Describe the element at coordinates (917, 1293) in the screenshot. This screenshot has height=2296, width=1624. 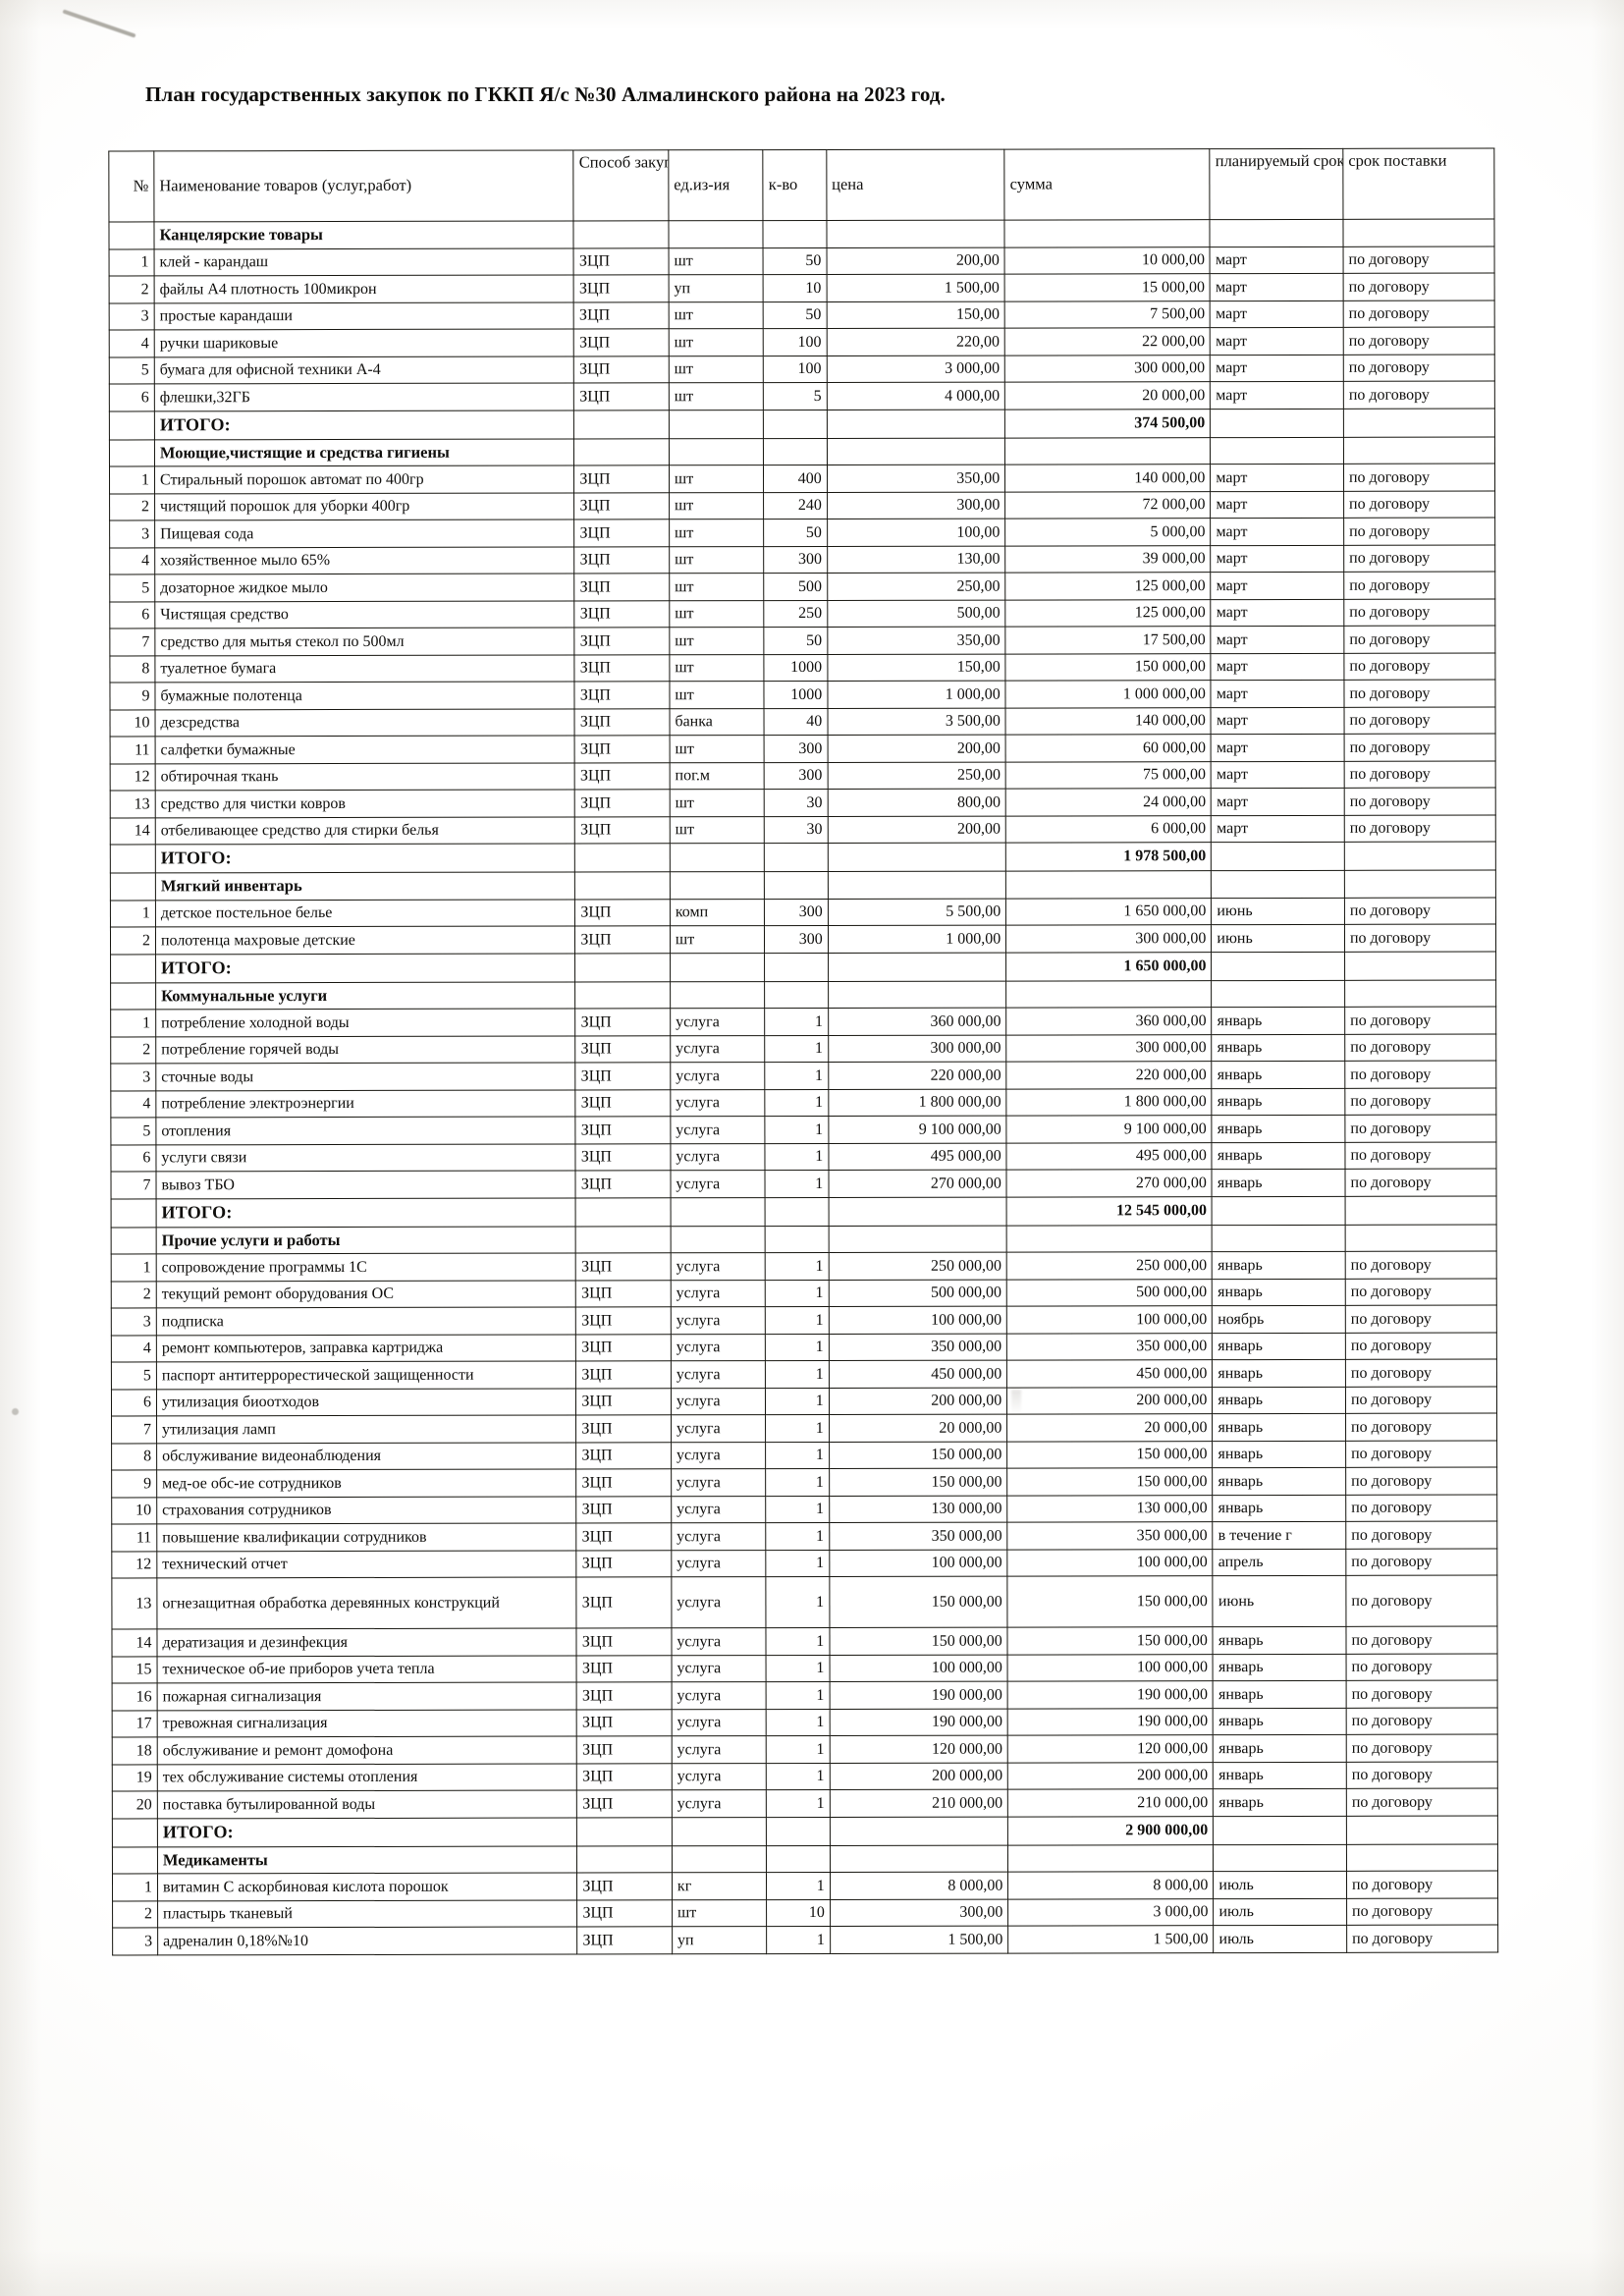
I see `cell-price: 500 000,00` at that location.